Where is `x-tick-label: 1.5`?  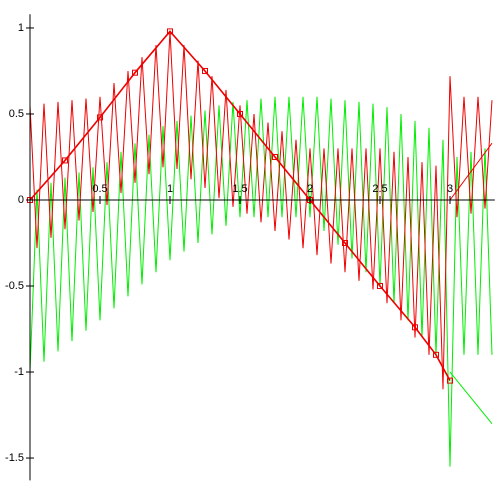 x-tick-label: 1.5 is located at coordinates (239, 189).